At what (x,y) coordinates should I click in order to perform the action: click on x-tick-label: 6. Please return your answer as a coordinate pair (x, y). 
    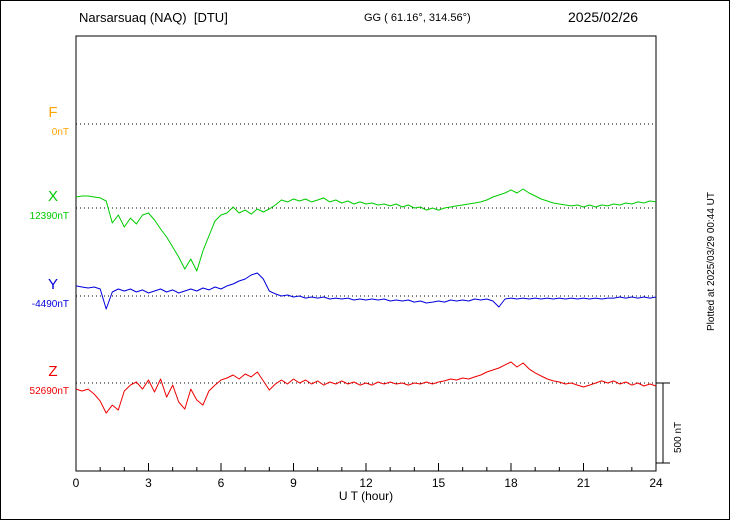
    Looking at the image, I should click on (221, 483).